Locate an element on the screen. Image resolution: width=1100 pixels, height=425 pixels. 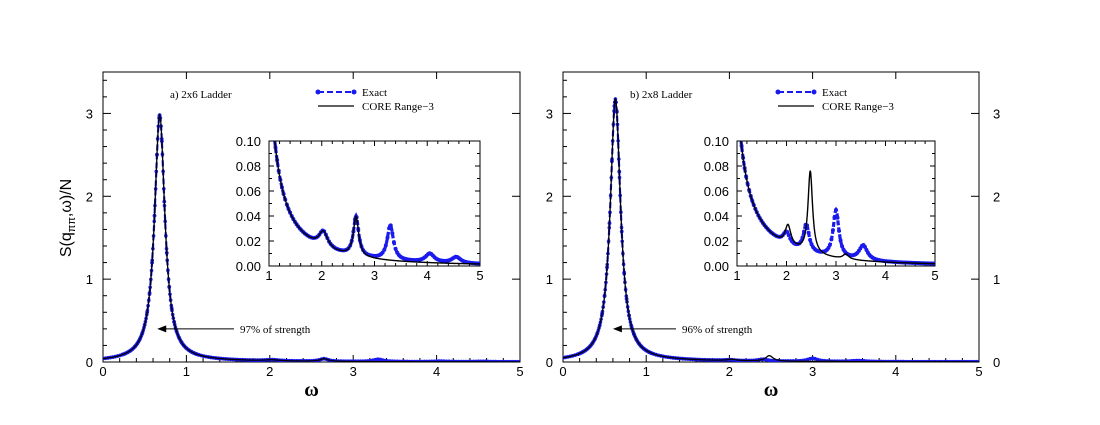
x-tick-label: 1 is located at coordinates (646, 371).